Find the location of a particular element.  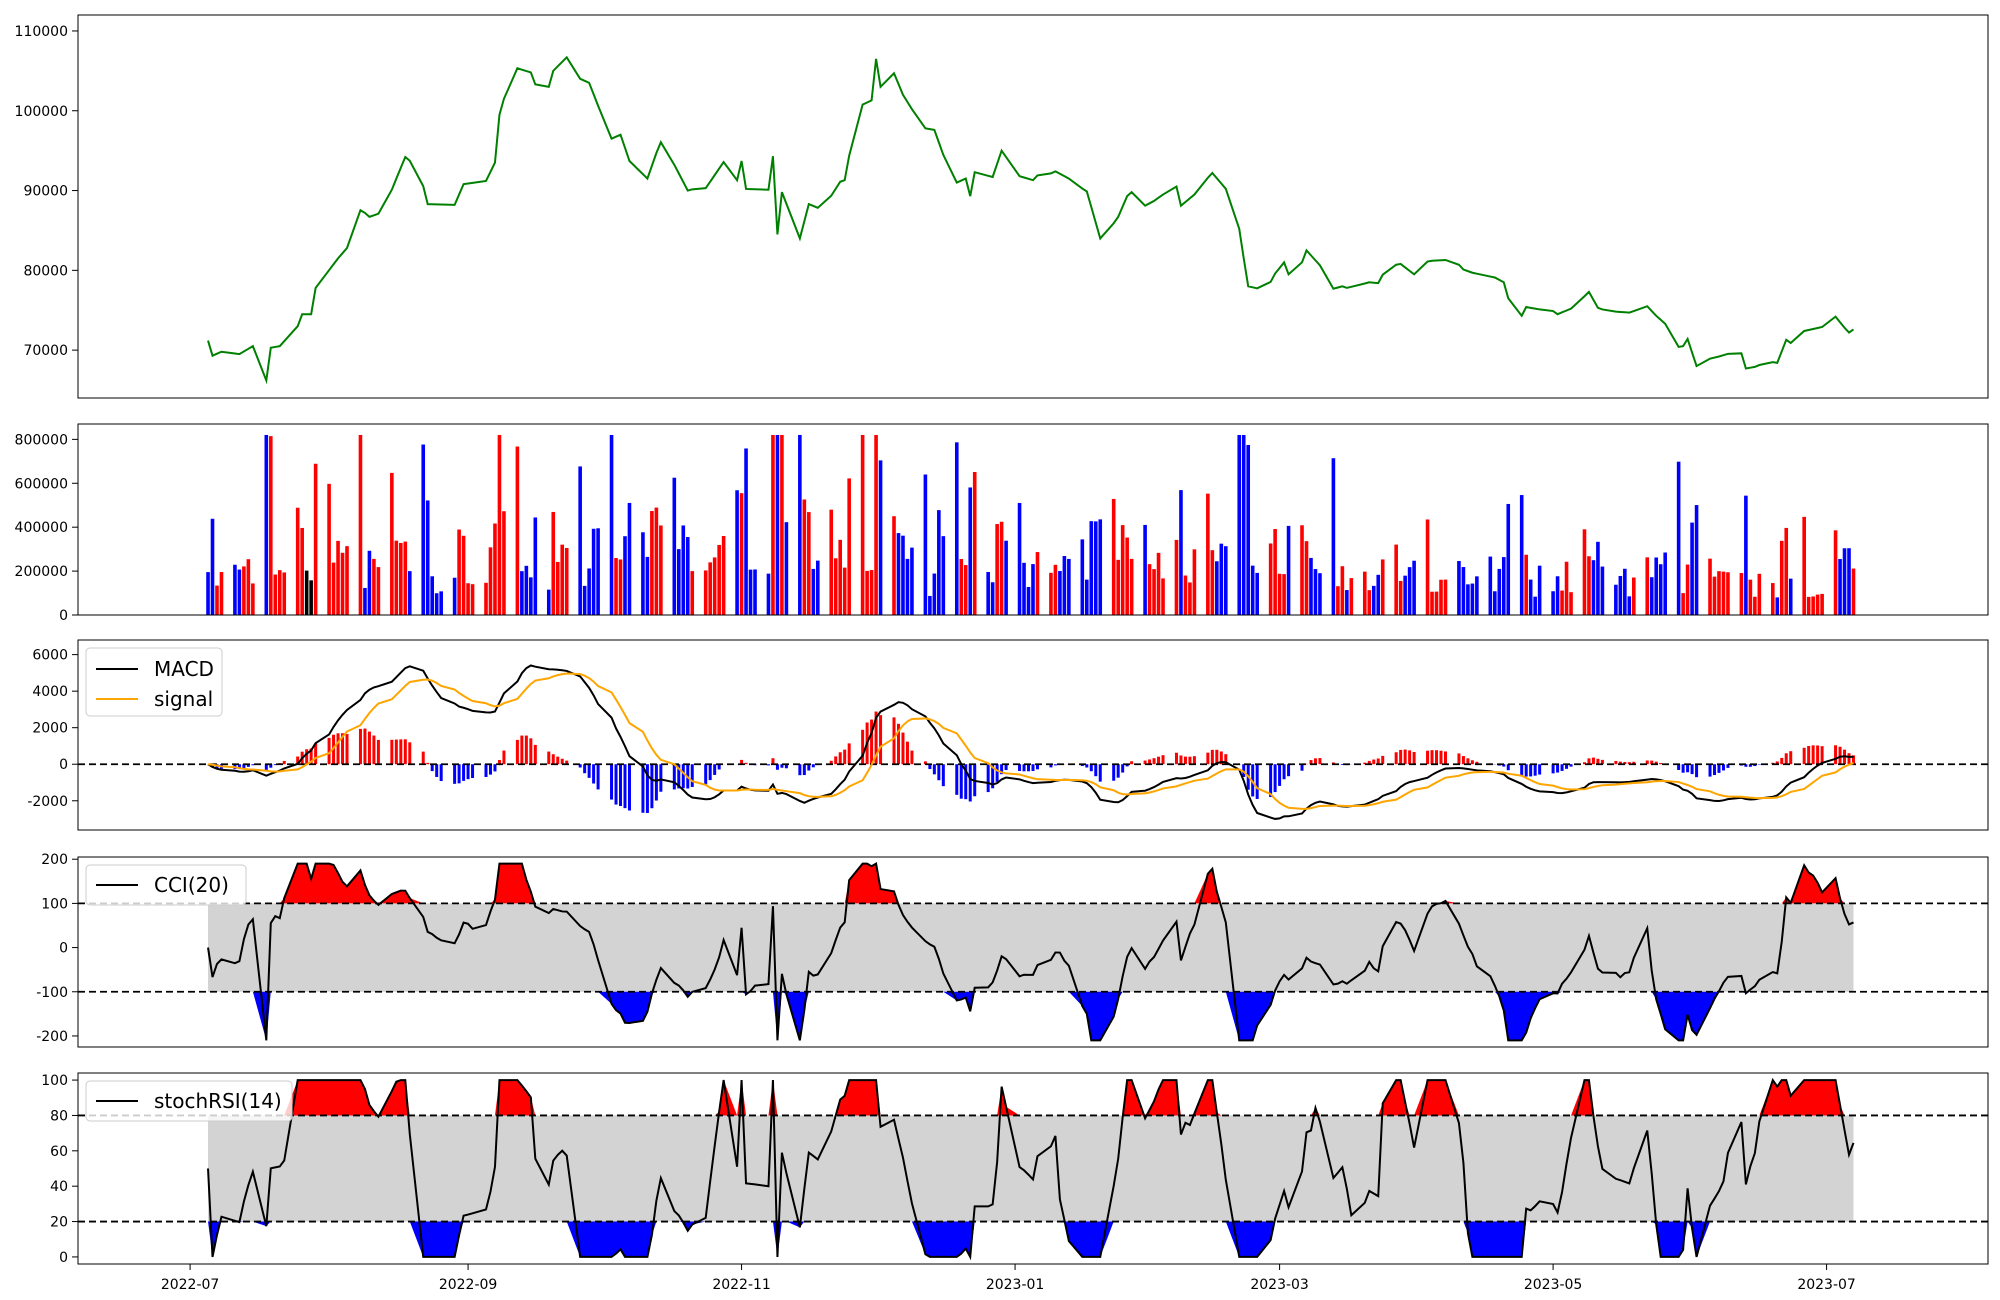

stochrsi-band is located at coordinates (1031, 1168).